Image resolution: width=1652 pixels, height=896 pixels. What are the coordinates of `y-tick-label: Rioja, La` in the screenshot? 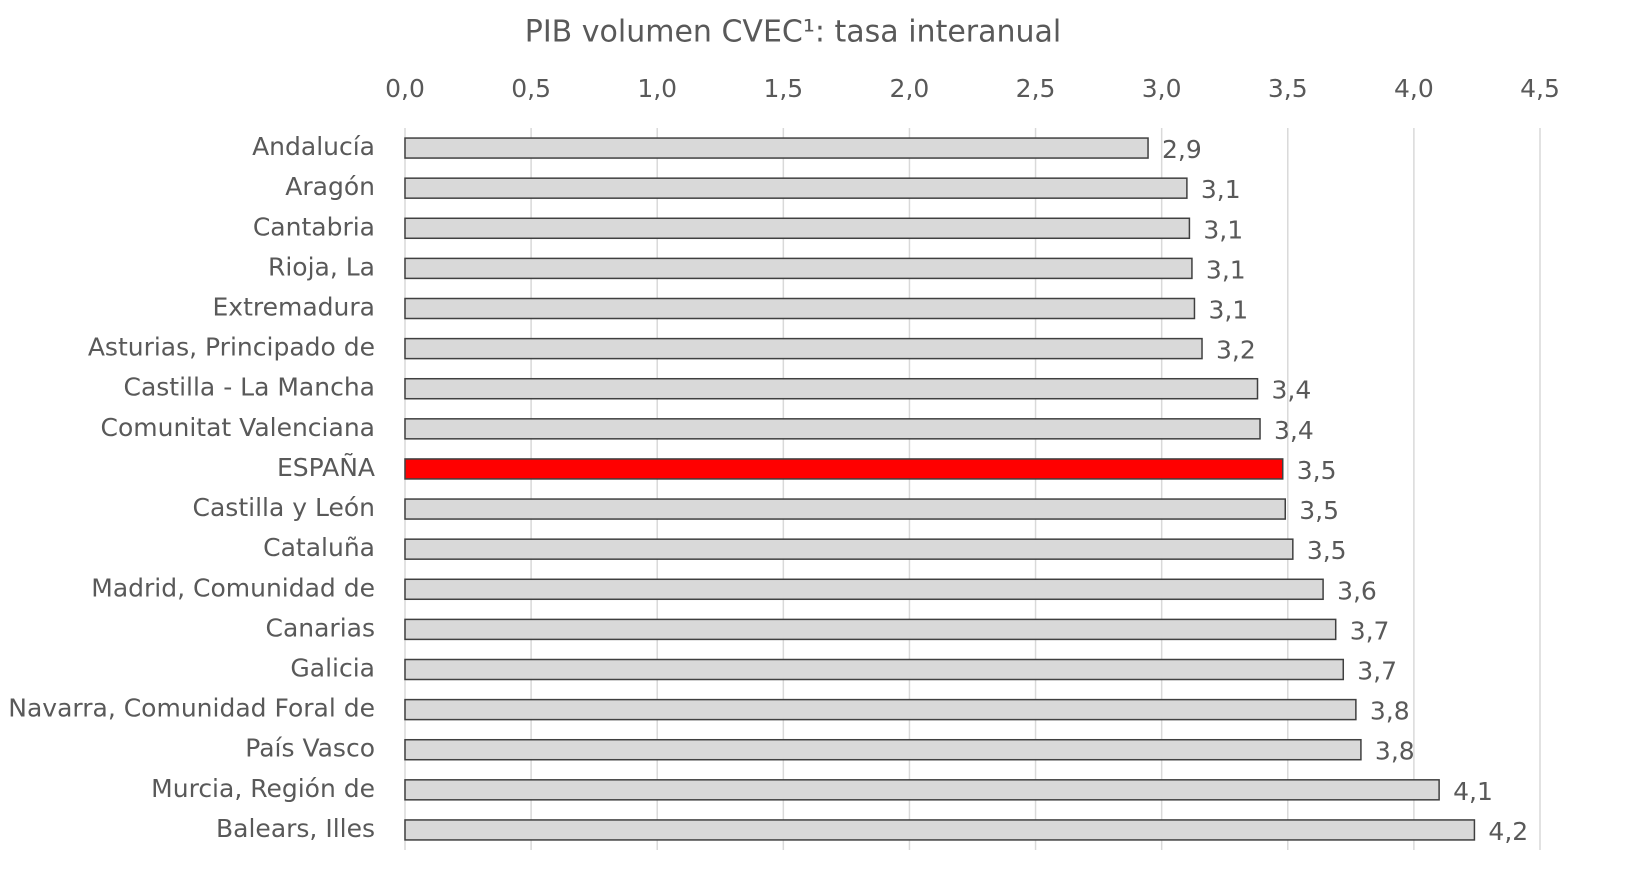 It's located at (321, 266).